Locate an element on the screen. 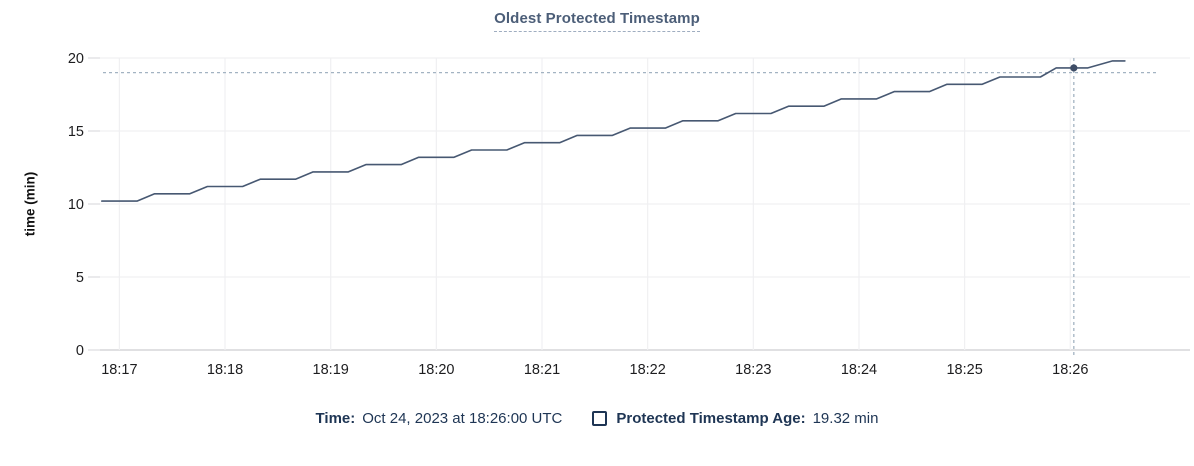 Image resolution: width=1194 pixels, height=466 pixels. chart-title: Oldest Protected Timestamp is located at coordinates (597, 21).